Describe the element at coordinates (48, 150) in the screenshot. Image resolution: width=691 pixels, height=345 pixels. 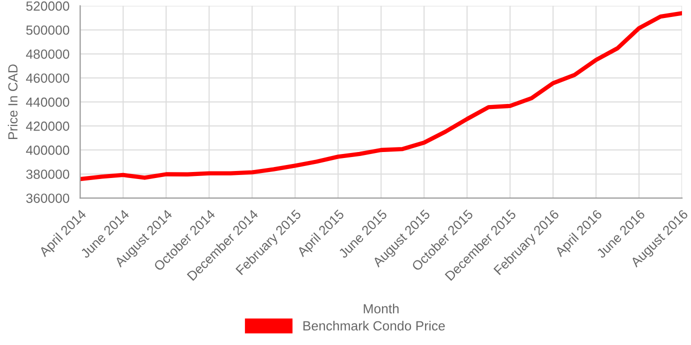
I see `y-tick-label: 400000` at that location.